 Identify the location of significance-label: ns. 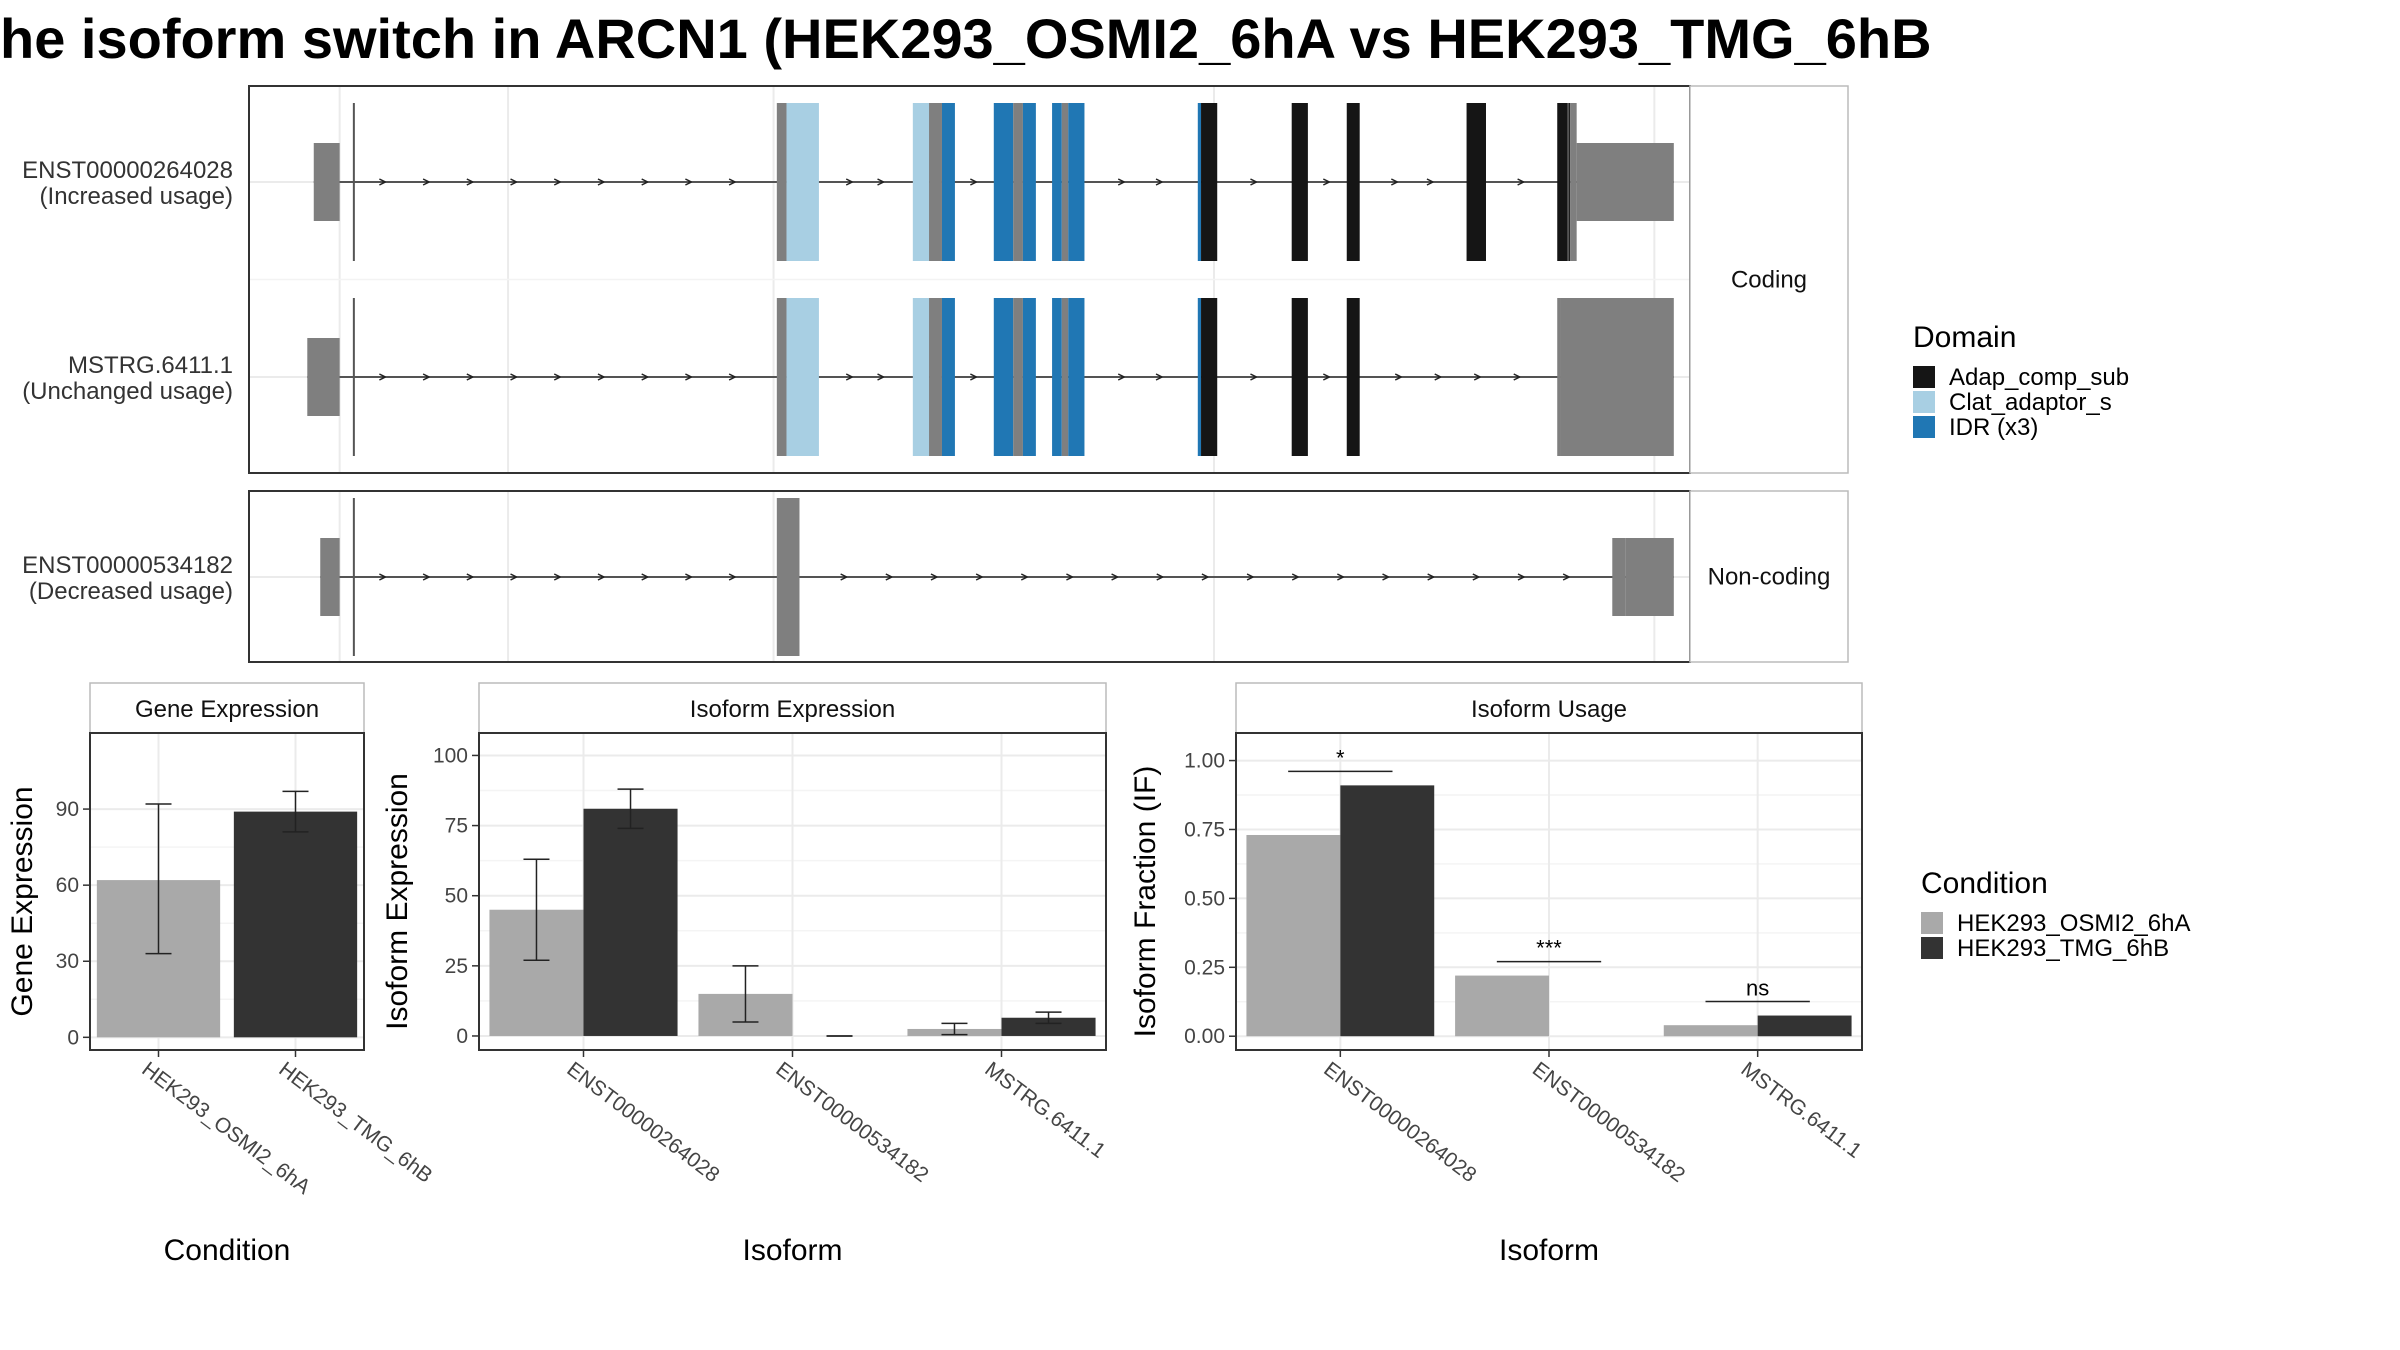
(1757, 988).